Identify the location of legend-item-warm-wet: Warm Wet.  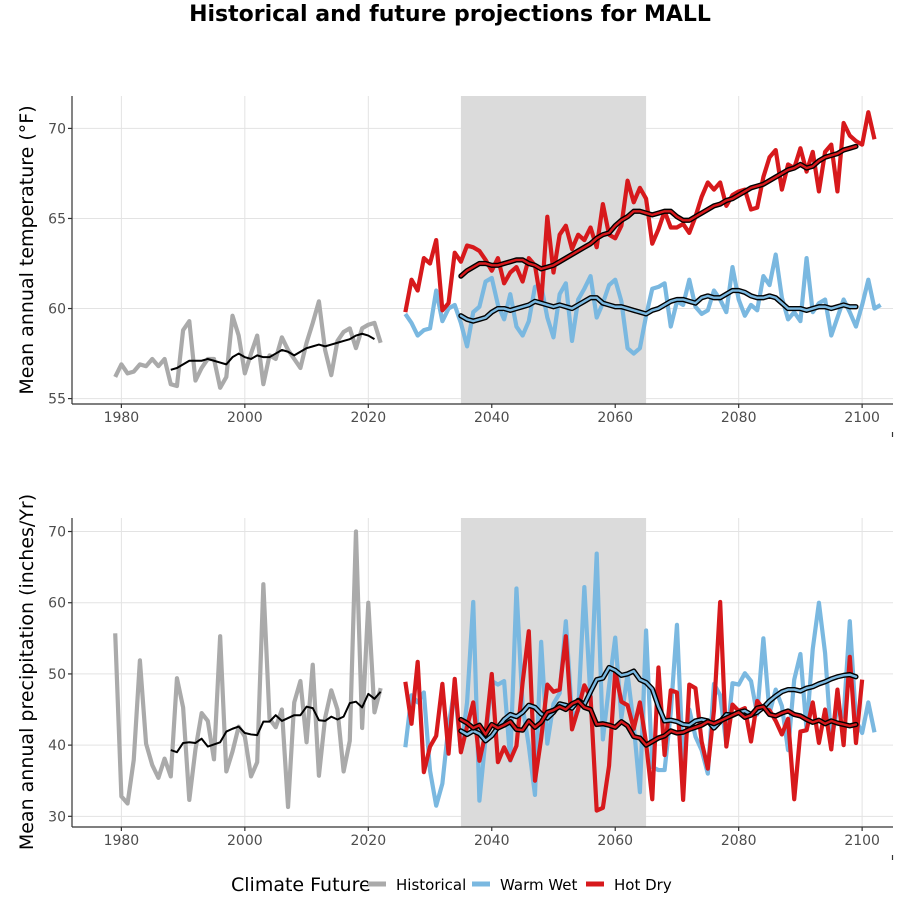
(525, 885).